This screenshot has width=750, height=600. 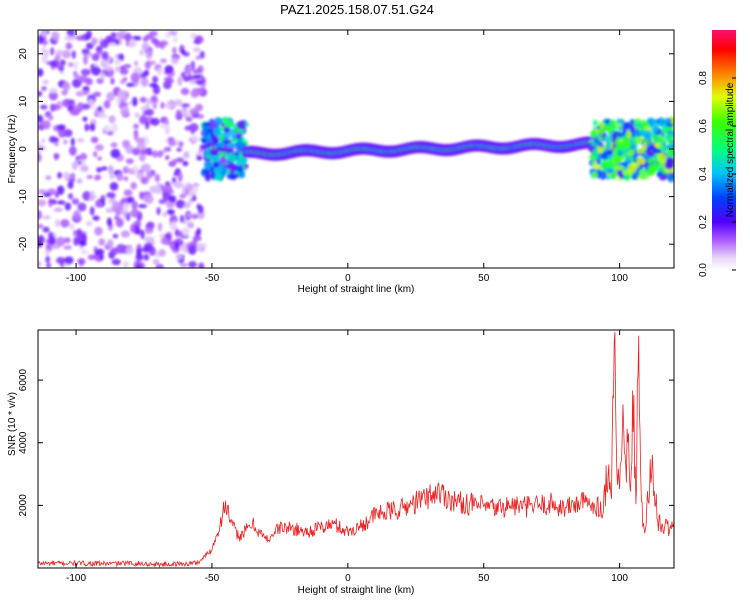 I want to click on spectrogram-x-tick-label: 100, so click(x=619, y=278).